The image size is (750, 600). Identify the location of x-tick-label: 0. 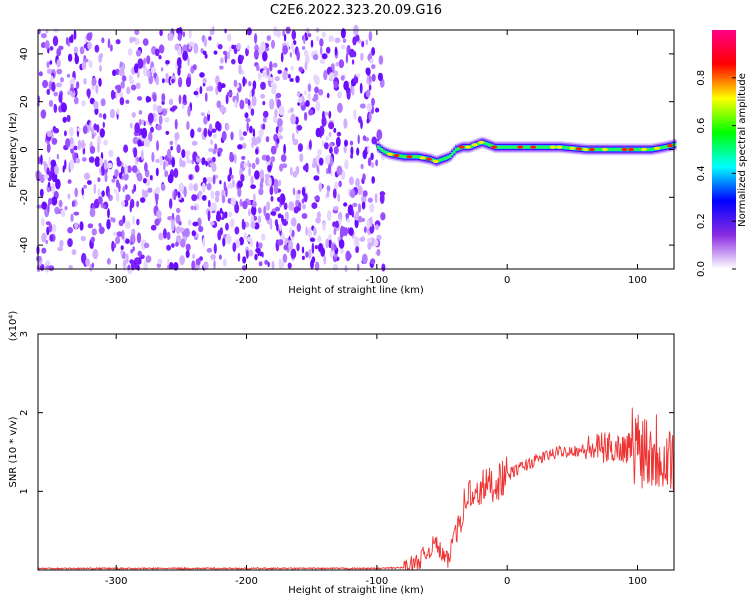
(507, 280).